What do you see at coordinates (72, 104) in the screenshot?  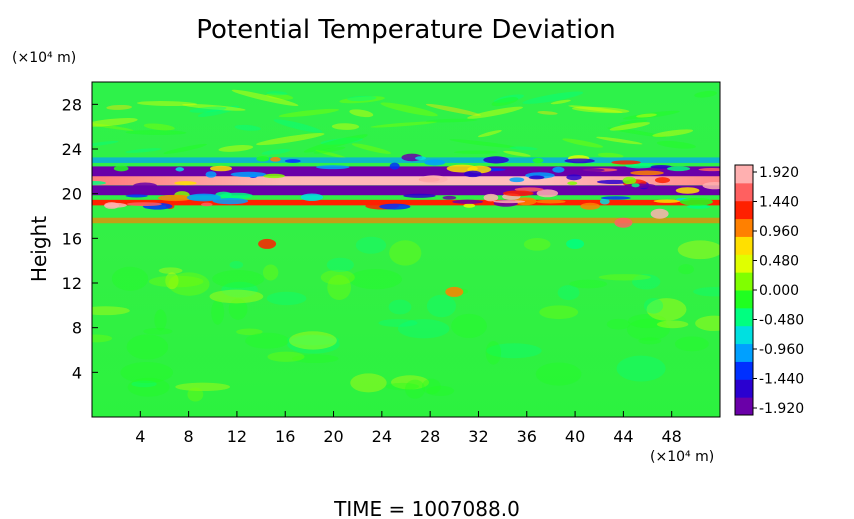 I see `y-tick-label: 28` at bounding box center [72, 104].